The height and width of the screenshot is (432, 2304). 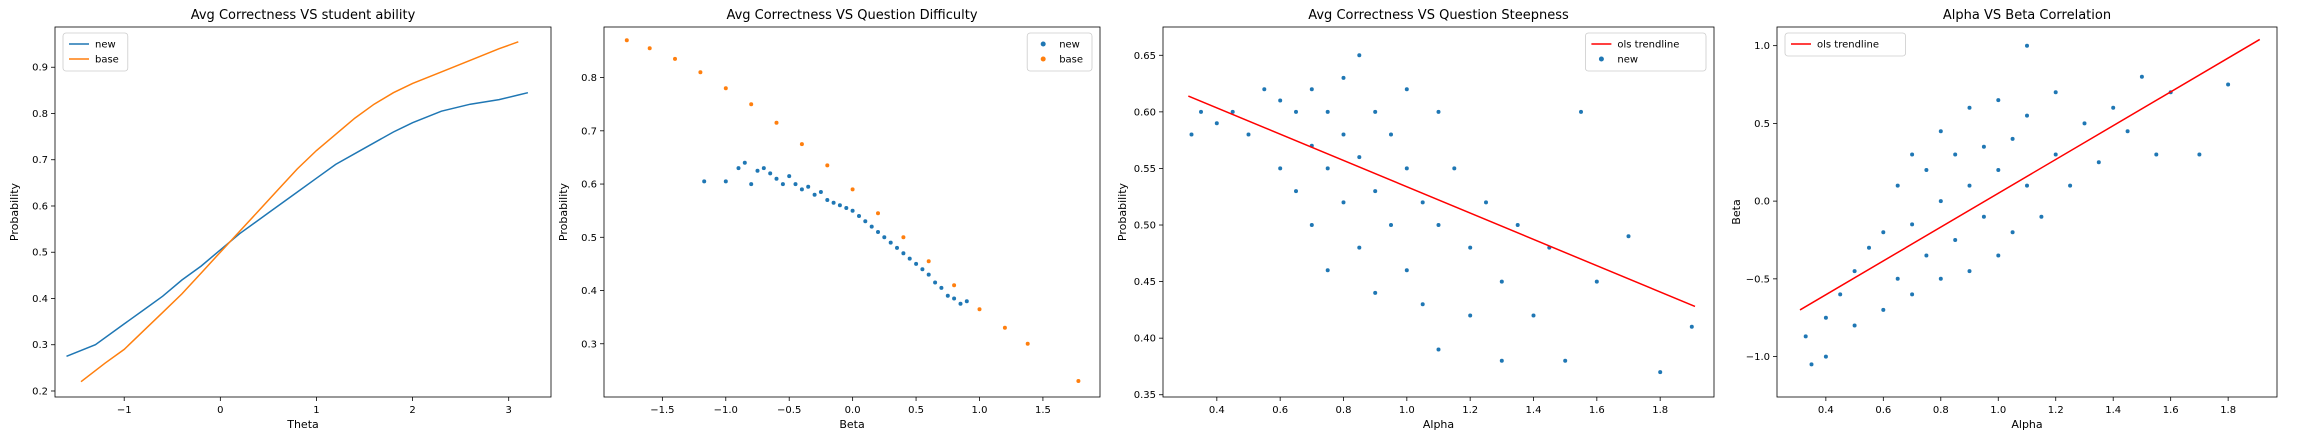 I want to click on y-tick-label: 0.35, so click(x=1145, y=395).